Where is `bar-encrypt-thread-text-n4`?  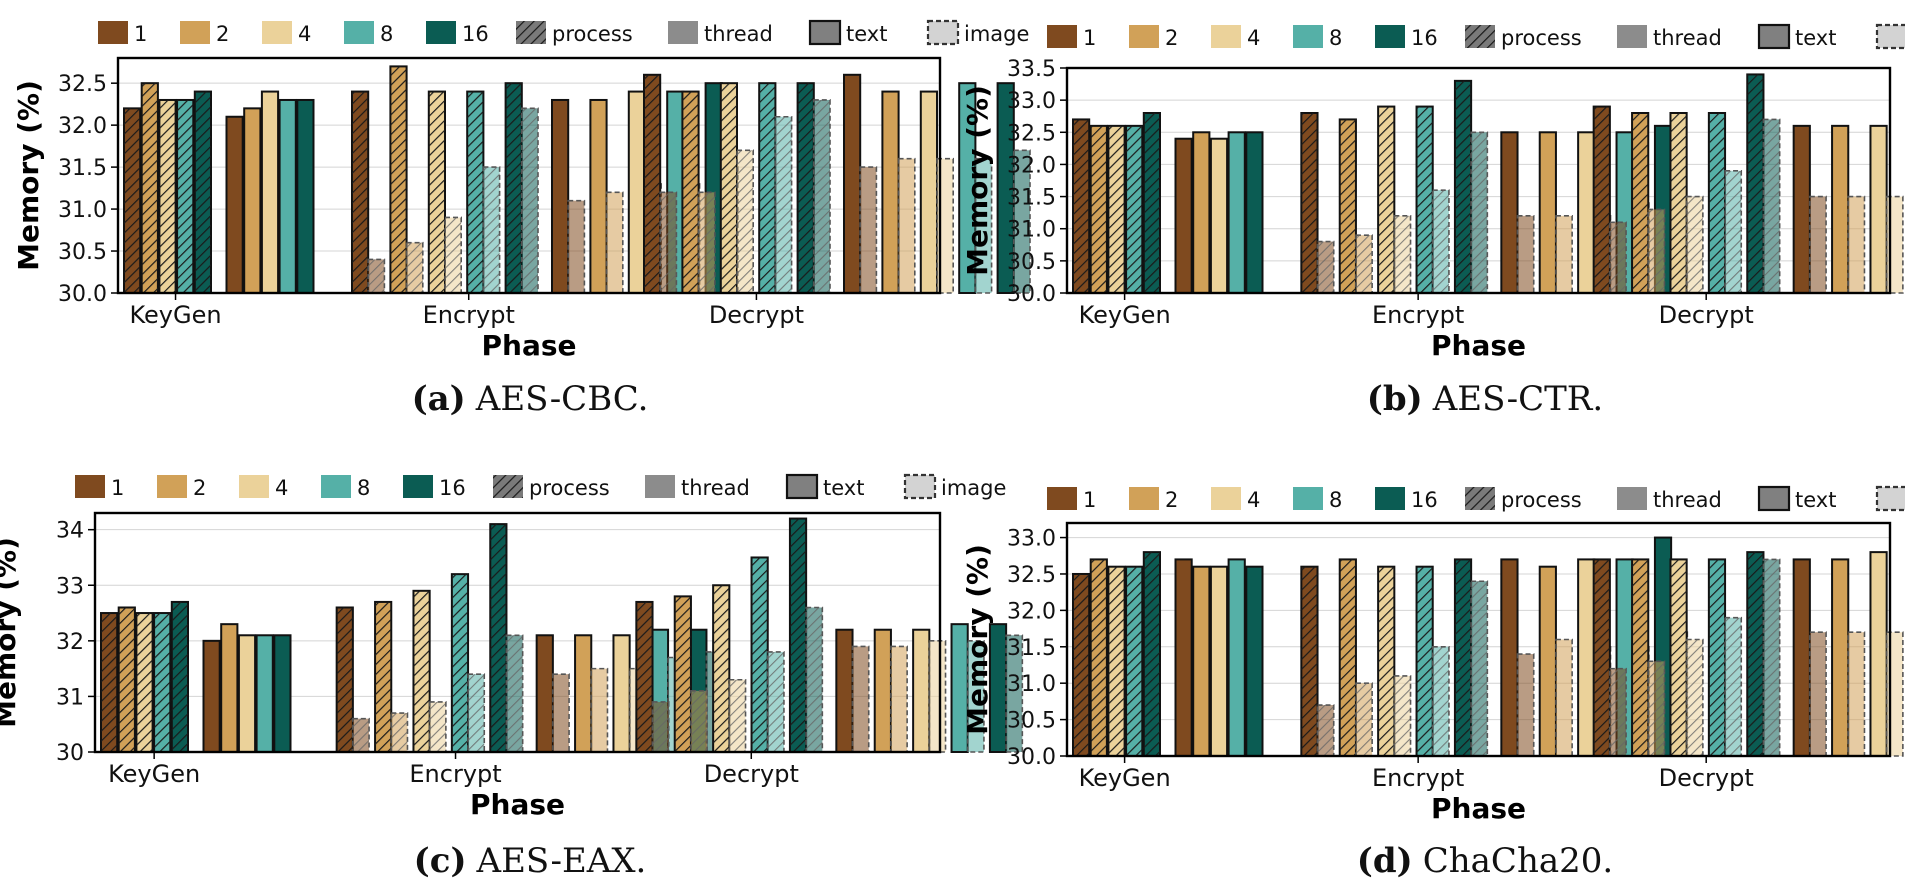
bar-encrypt-thread-text-n4 is located at coordinates (636, 192).